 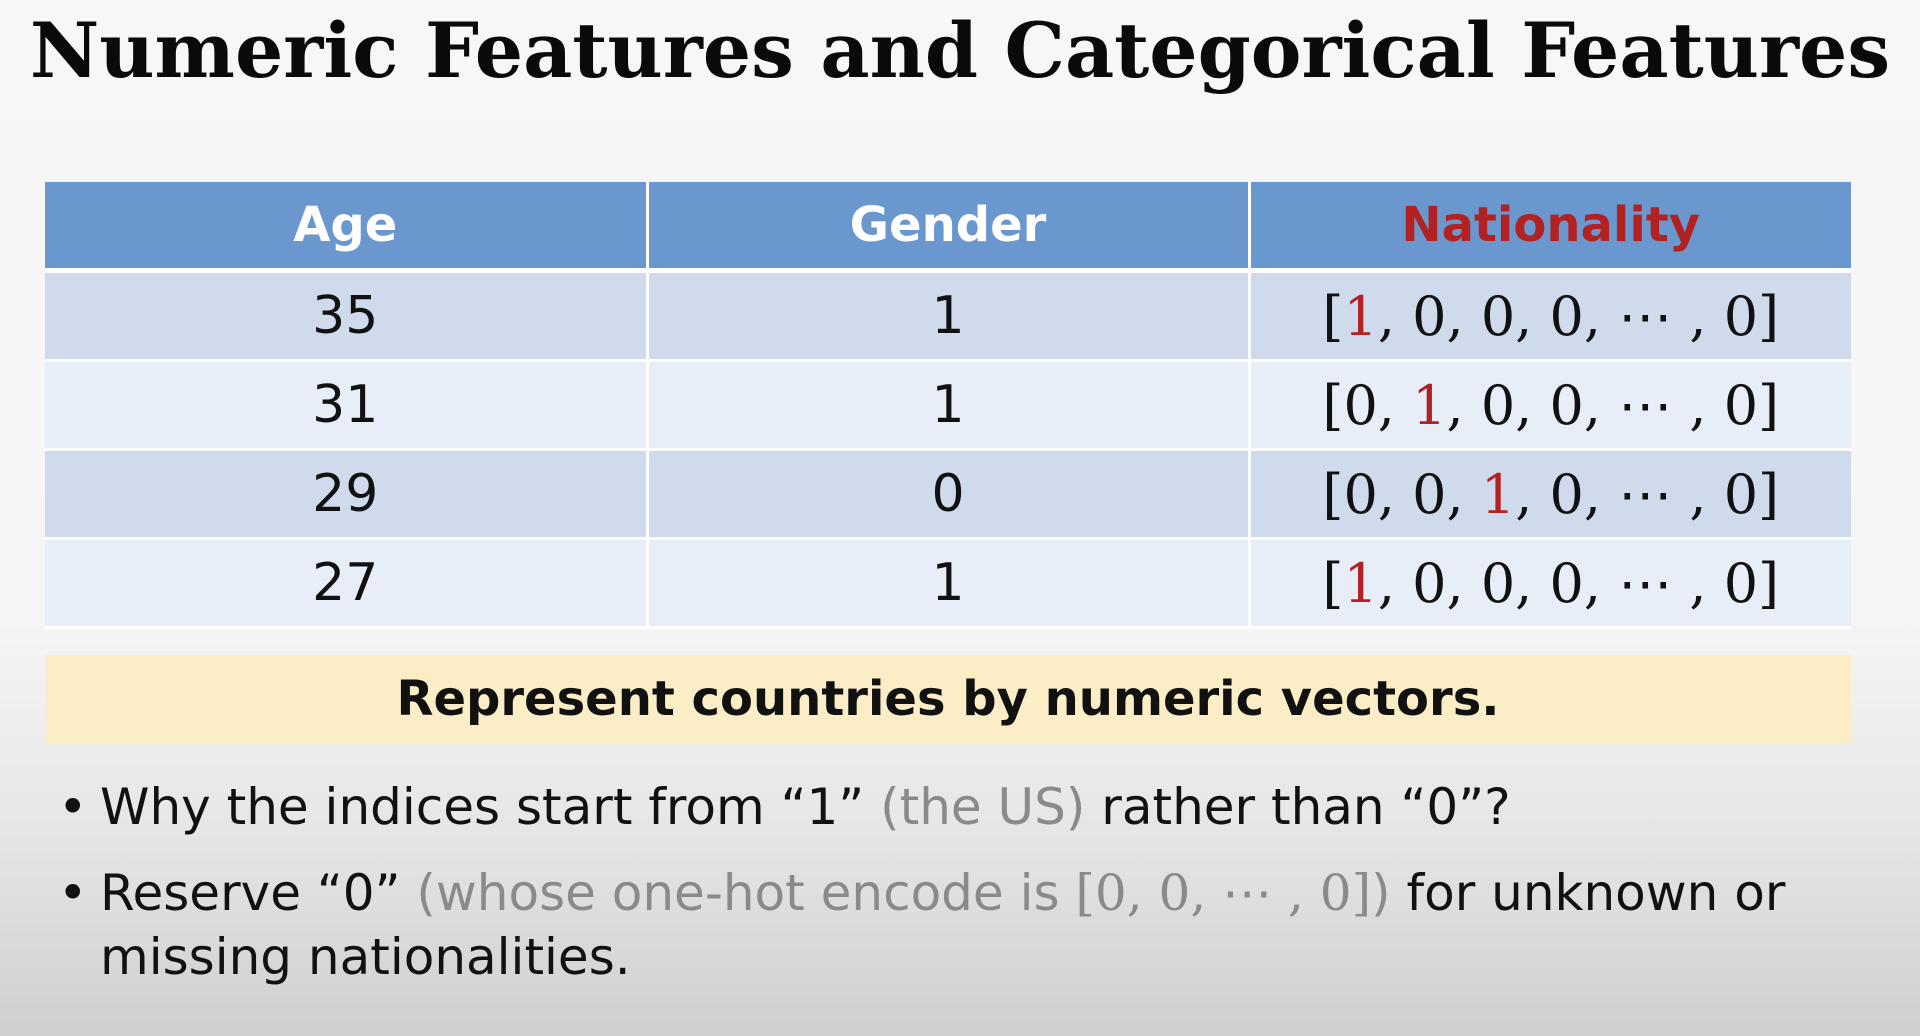 I want to click on bullet-text: Reserve “0”, so click(x=258, y=893).